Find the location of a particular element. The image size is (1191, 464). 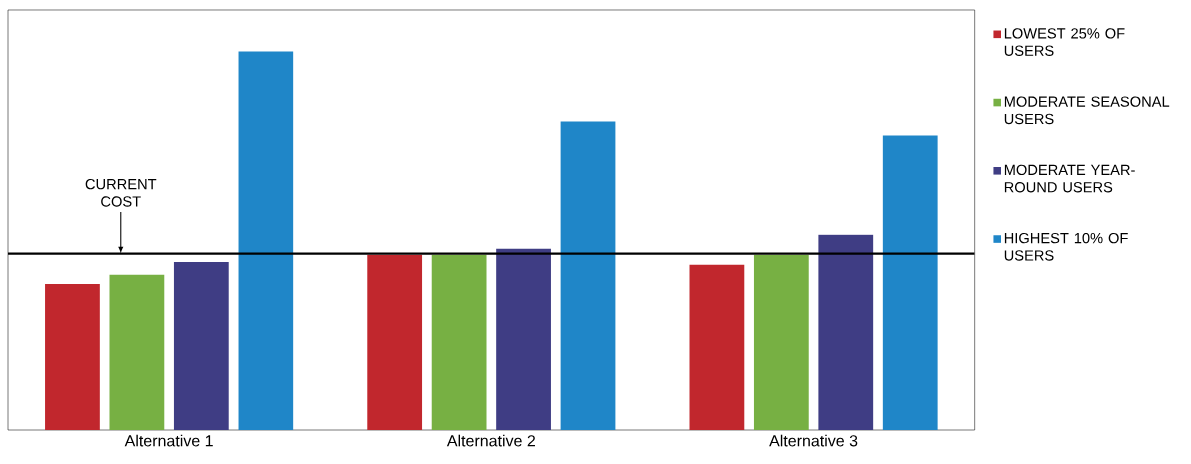

legend-label: HIGHEST 10% OF USERS is located at coordinates (1066, 246).